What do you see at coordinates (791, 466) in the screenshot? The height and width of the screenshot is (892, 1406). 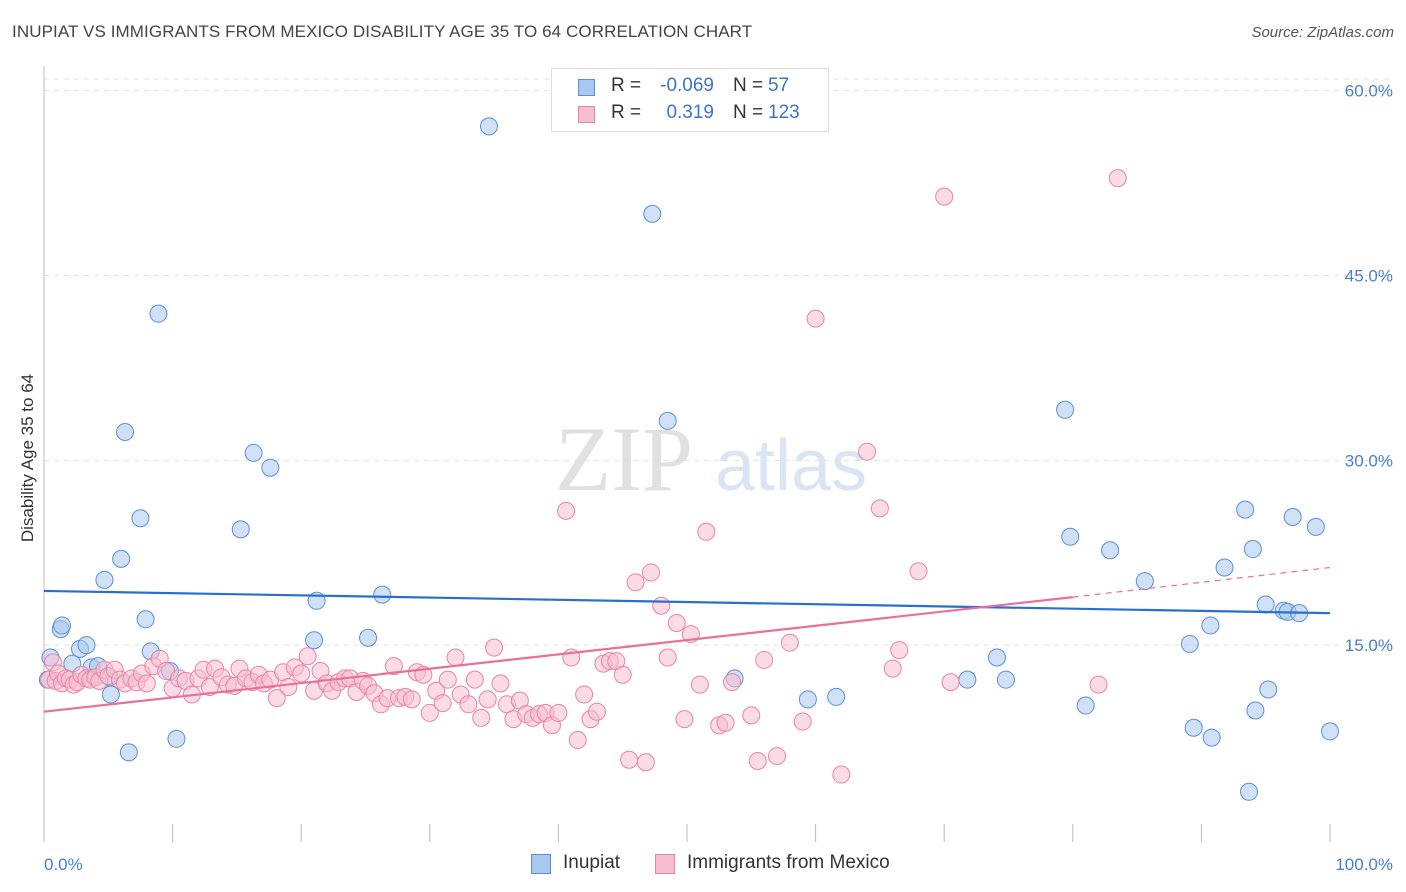 I see `watermark-atlas: atlas` at bounding box center [791, 466].